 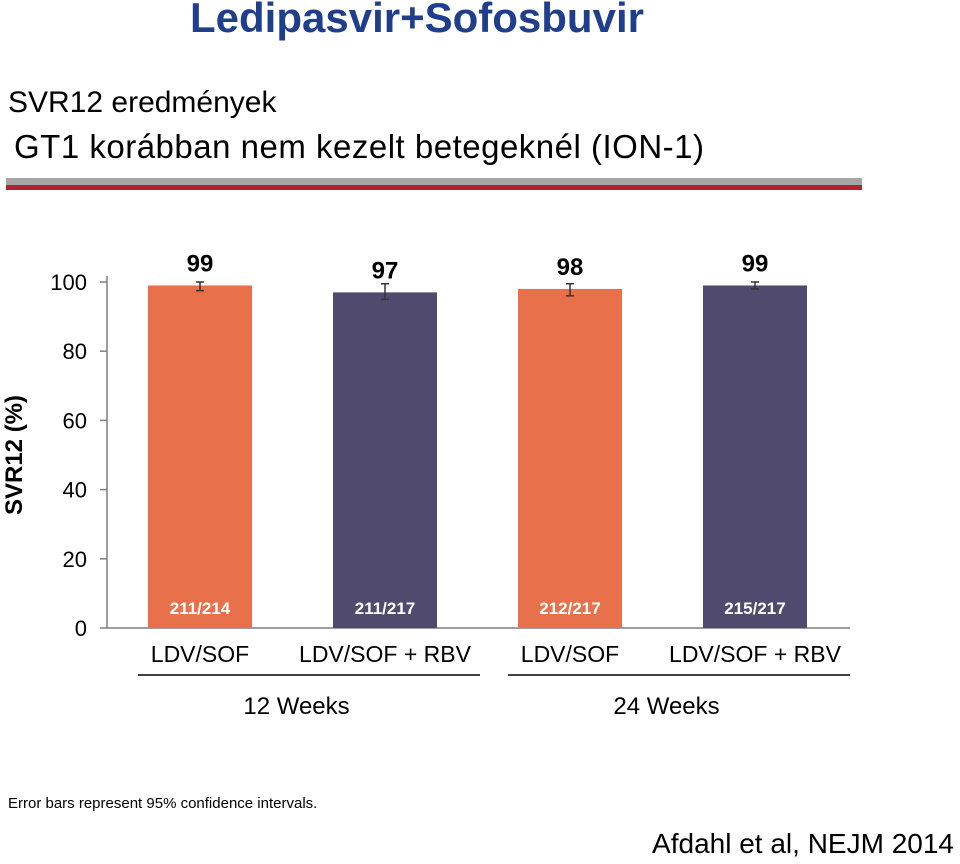 What do you see at coordinates (666, 706) in the screenshot?
I see `group-label-2: 24 Weeks` at bounding box center [666, 706].